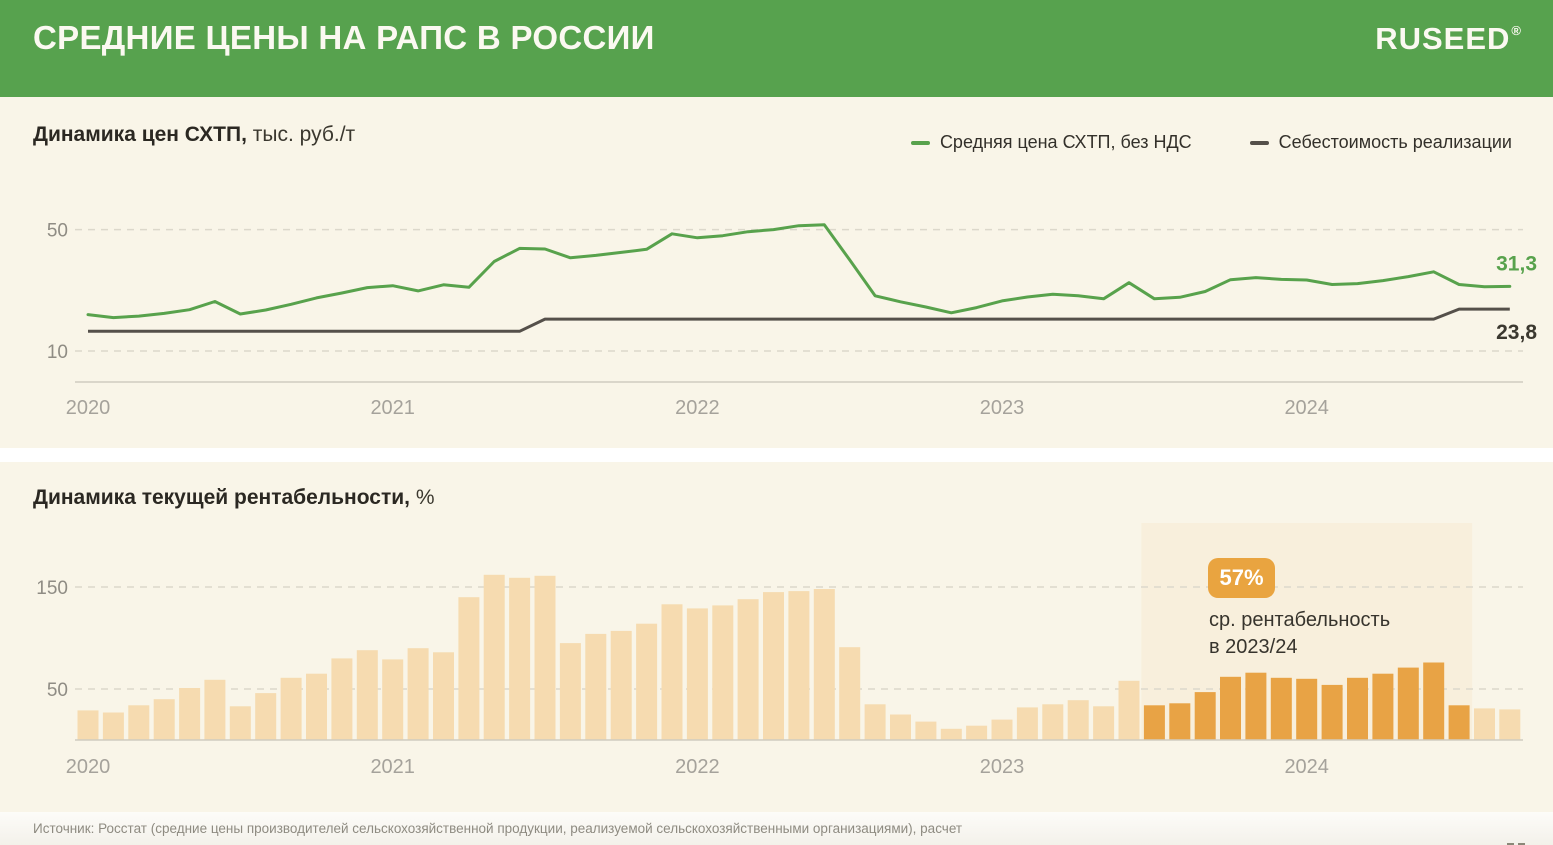  Describe the element at coordinates (57, 352) in the screenshot. I see `y-tick-label: 10` at that location.